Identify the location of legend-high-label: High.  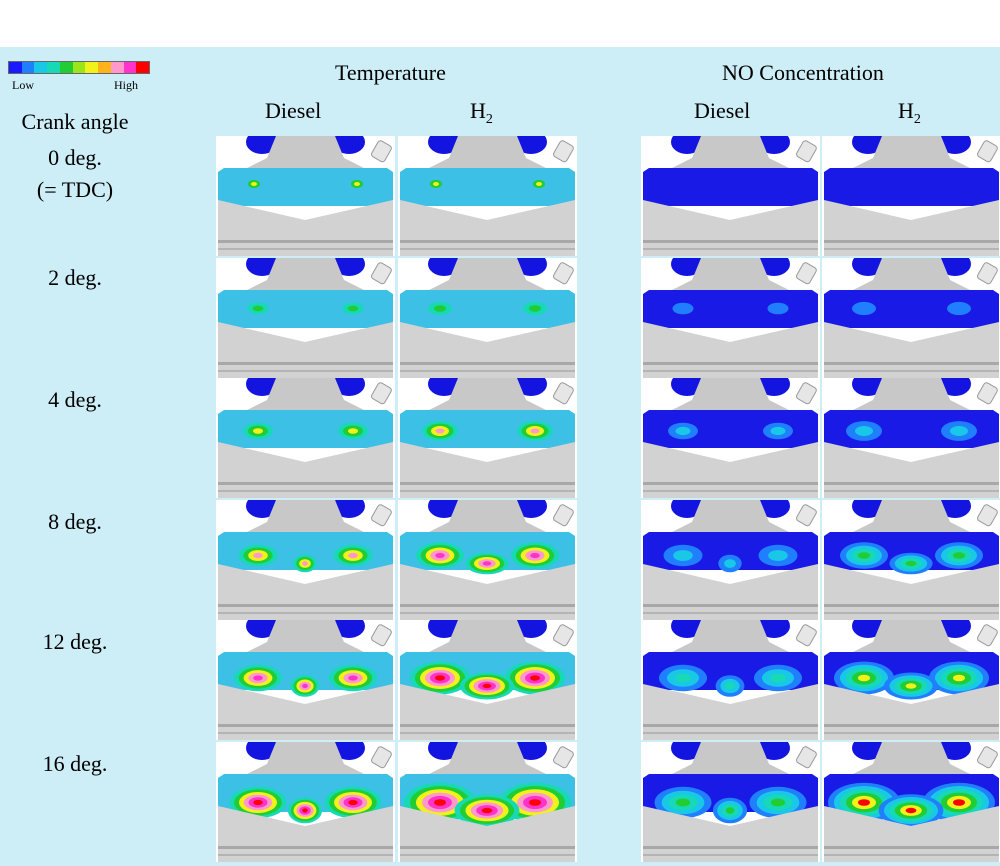
(126, 85).